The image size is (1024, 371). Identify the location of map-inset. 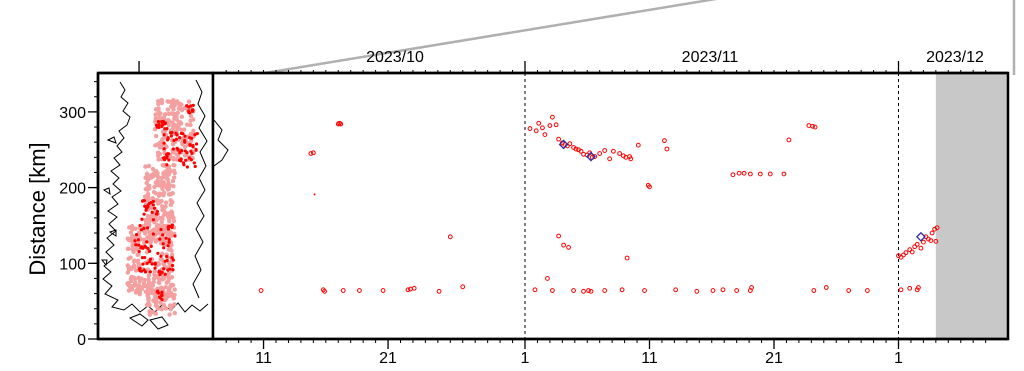
(155, 206).